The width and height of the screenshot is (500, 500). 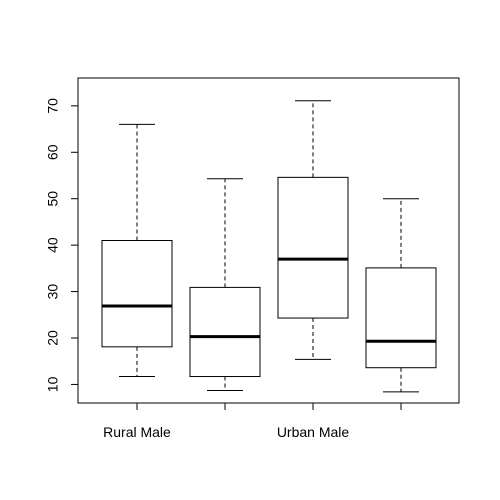 What do you see at coordinates (252, 421) in the screenshot?
I see `x-axis: Rural Male Urban Male` at bounding box center [252, 421].